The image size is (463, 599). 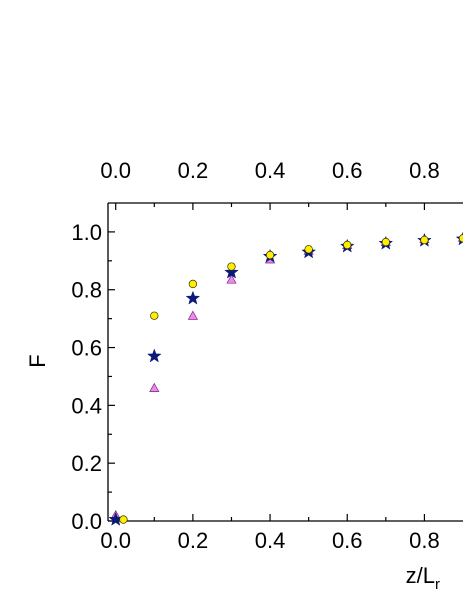 I want to click on top-axis-tick-labels: 0.0 0.2 0.4 0.6 0.8, so click(x=269, y=170).